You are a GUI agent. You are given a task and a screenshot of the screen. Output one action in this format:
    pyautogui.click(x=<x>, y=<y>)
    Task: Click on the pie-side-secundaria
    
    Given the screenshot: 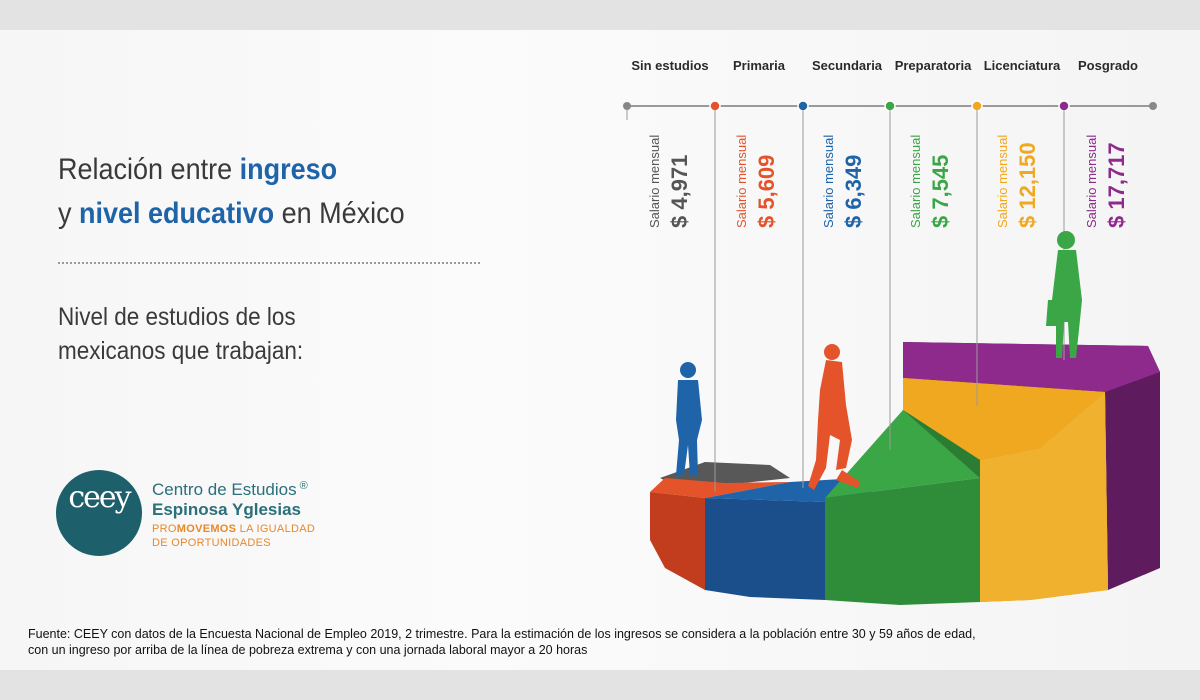 What is the action you would take?
    pyautogui.click(x=765, y=549)
    